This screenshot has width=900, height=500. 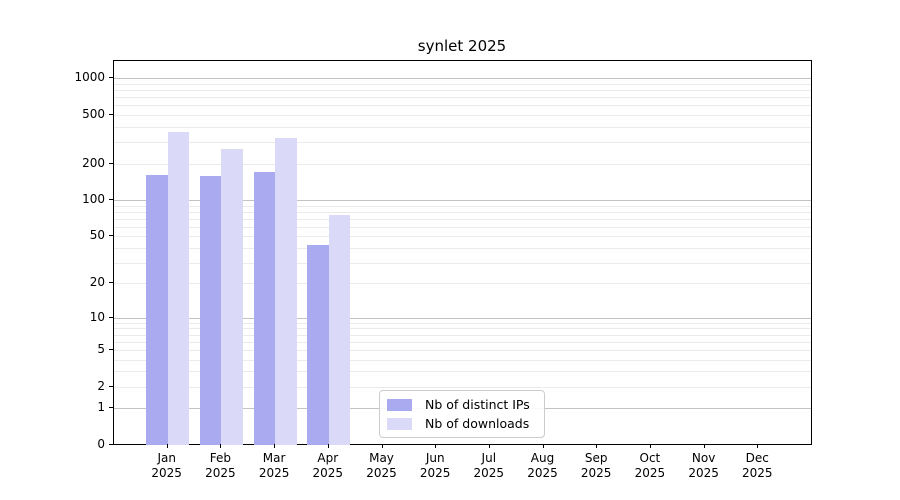 What do you see at coordinates (275, 446) in the screenshot?
I see `x-tick-mar` at bounding box center [275, 446].